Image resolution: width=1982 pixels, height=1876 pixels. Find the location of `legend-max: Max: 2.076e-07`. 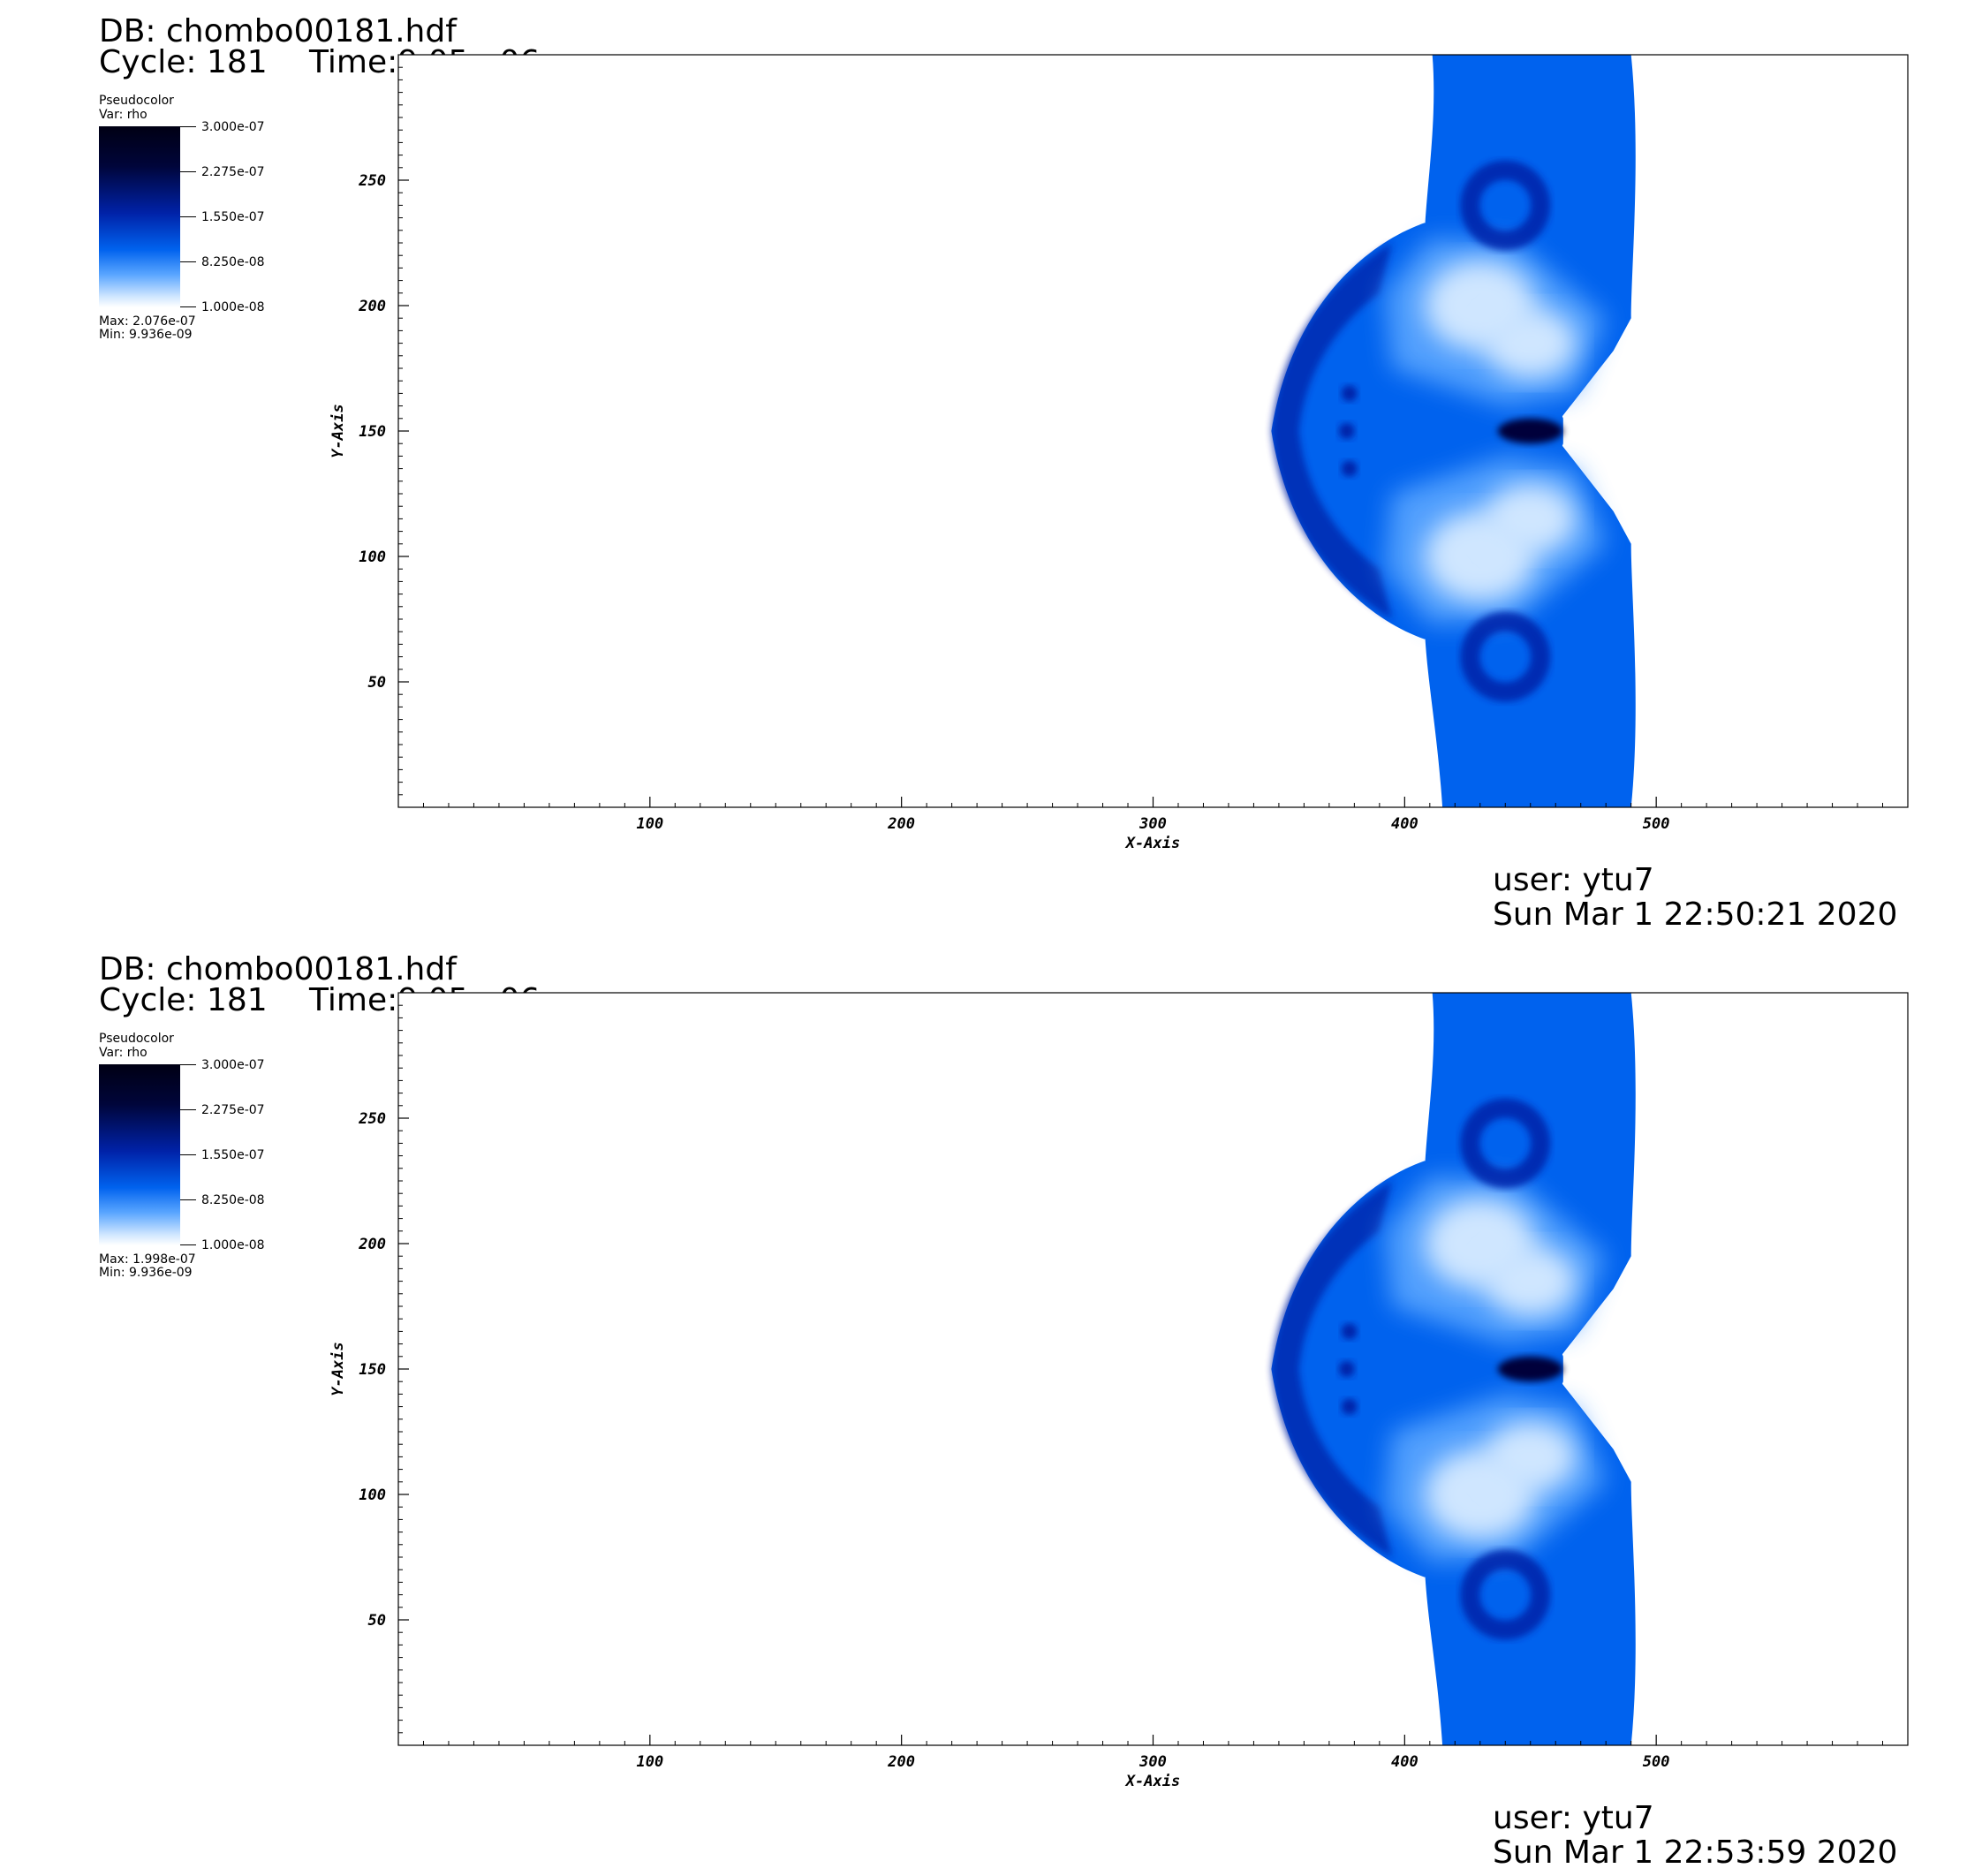

legend-max: Max: 2.076e-07 is located at coordinates (148, 321).